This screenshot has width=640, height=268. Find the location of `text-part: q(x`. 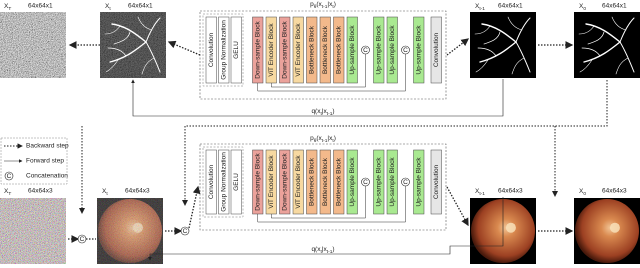

text-part: q(x is located at coordinates (316, 111).